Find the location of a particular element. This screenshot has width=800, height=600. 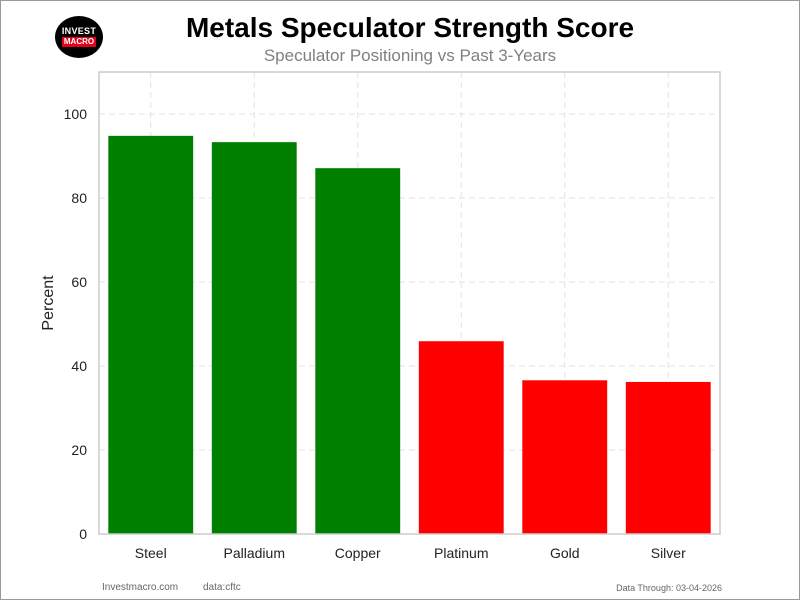

investmacro-logo: INVEST MACRO is located at coordinates (79, 37).